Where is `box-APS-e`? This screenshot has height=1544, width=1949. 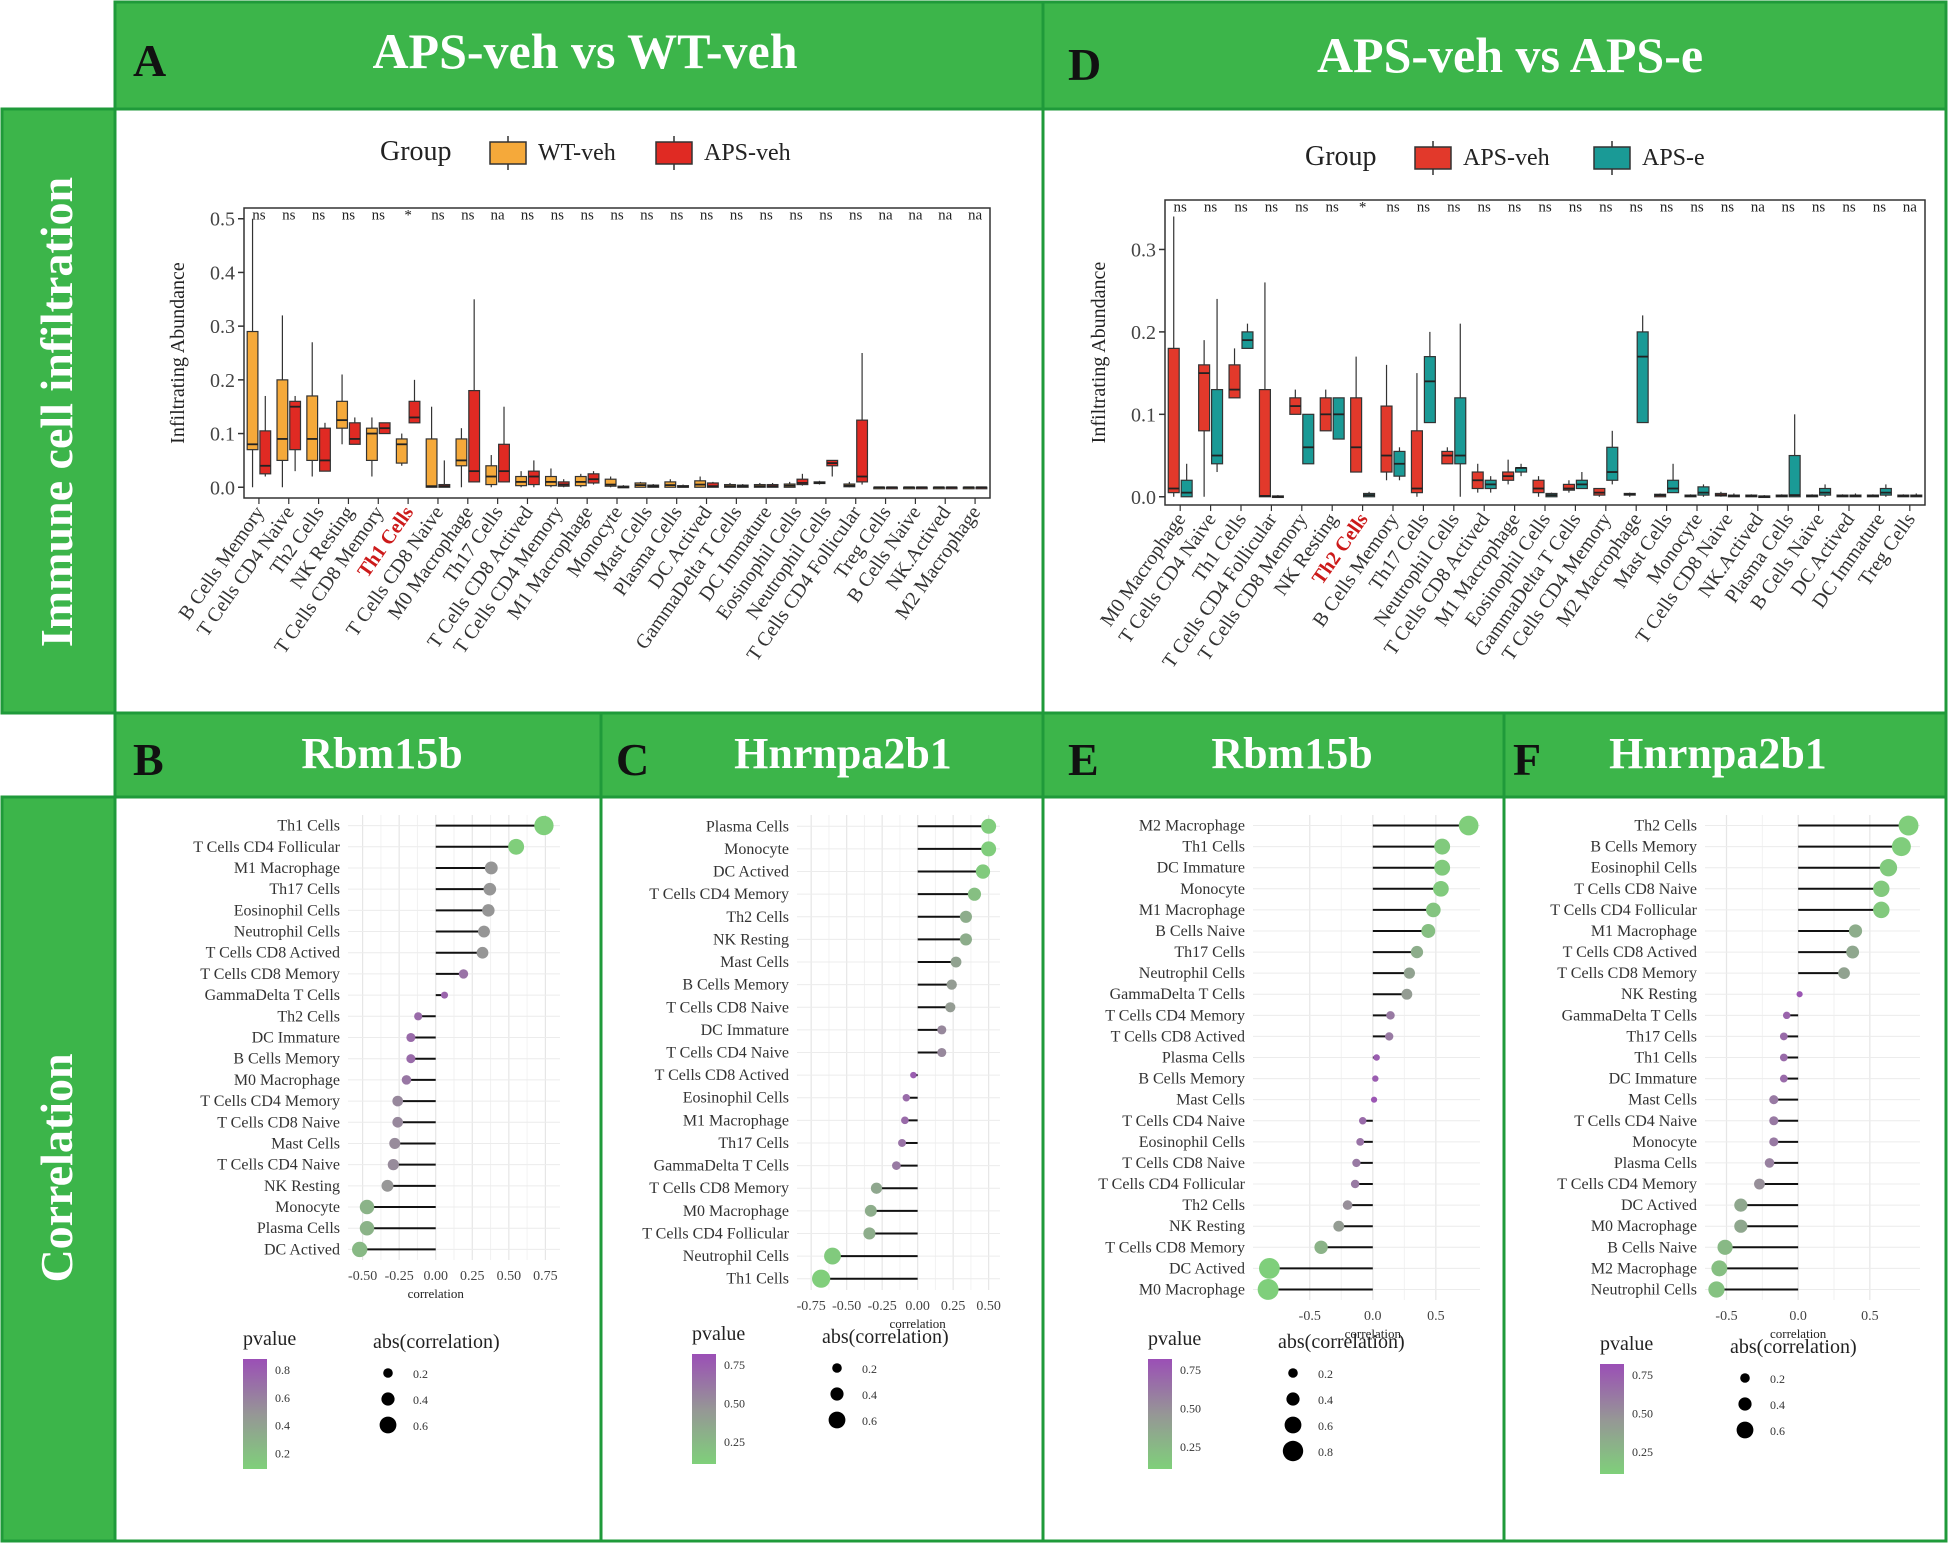
box-APS-e is located at coordinates (1703, 491).